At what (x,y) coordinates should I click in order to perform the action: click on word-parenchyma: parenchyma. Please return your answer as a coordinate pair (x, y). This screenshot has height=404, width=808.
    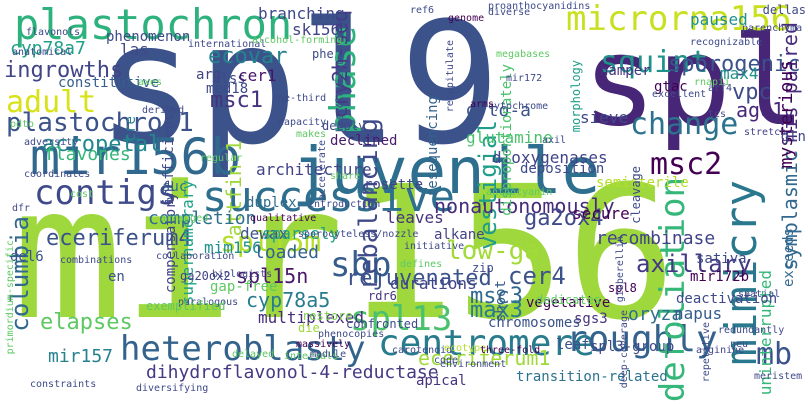
    Looking at the image, I should click on (772, 28).